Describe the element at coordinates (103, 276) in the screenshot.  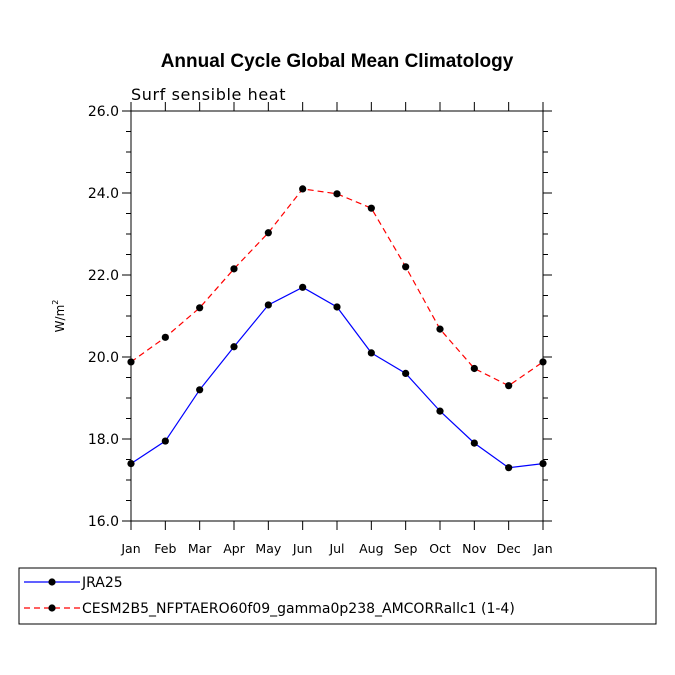
I see `y-tick-label: 22.0` at that location.